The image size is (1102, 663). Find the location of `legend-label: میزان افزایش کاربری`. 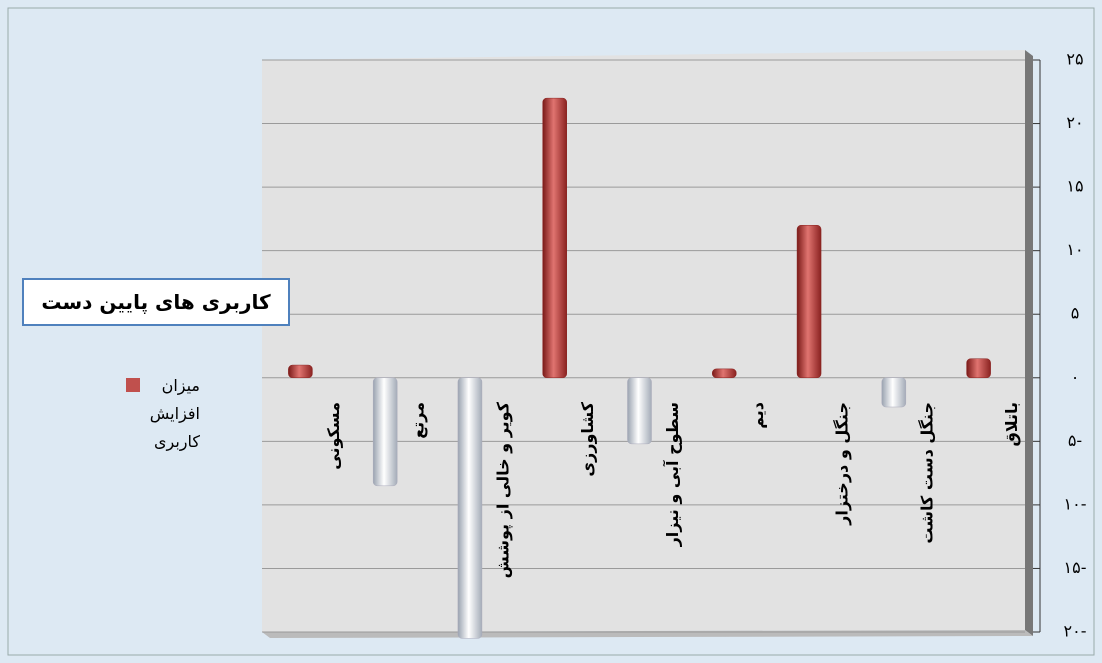

legend-label: میزان افزایش کاربری is located at coordinates (174, 413).